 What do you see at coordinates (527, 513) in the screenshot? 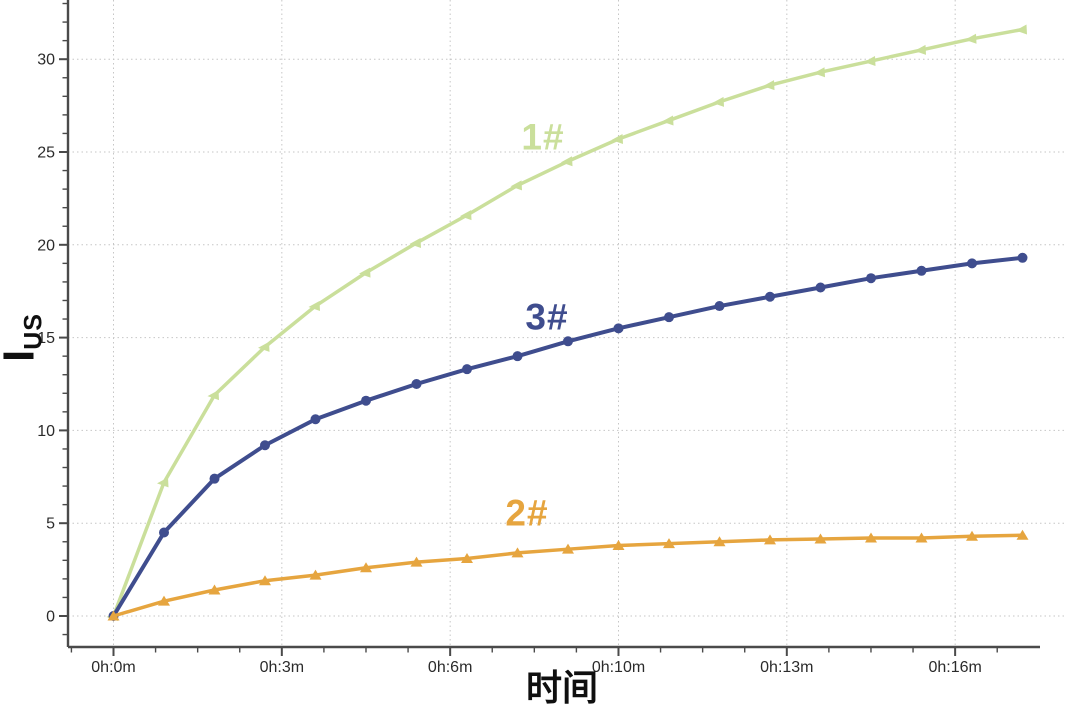
I see `series-label-2: 2#` at bounding box center [527, 513].